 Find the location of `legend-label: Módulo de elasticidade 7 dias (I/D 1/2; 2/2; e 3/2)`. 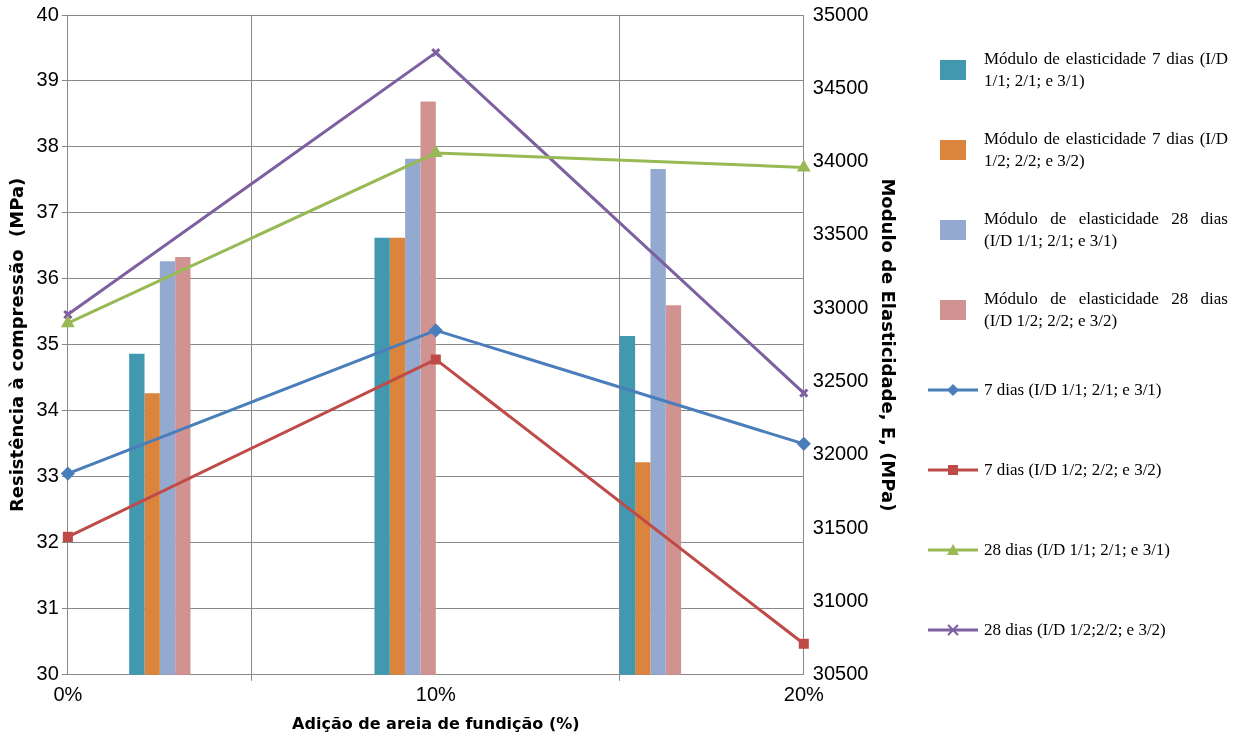

legend-label: Módulo de elasticidade 7 dias (I/D 1/2; 2/2; e 3/2) is located at coordinates (1106, 150).